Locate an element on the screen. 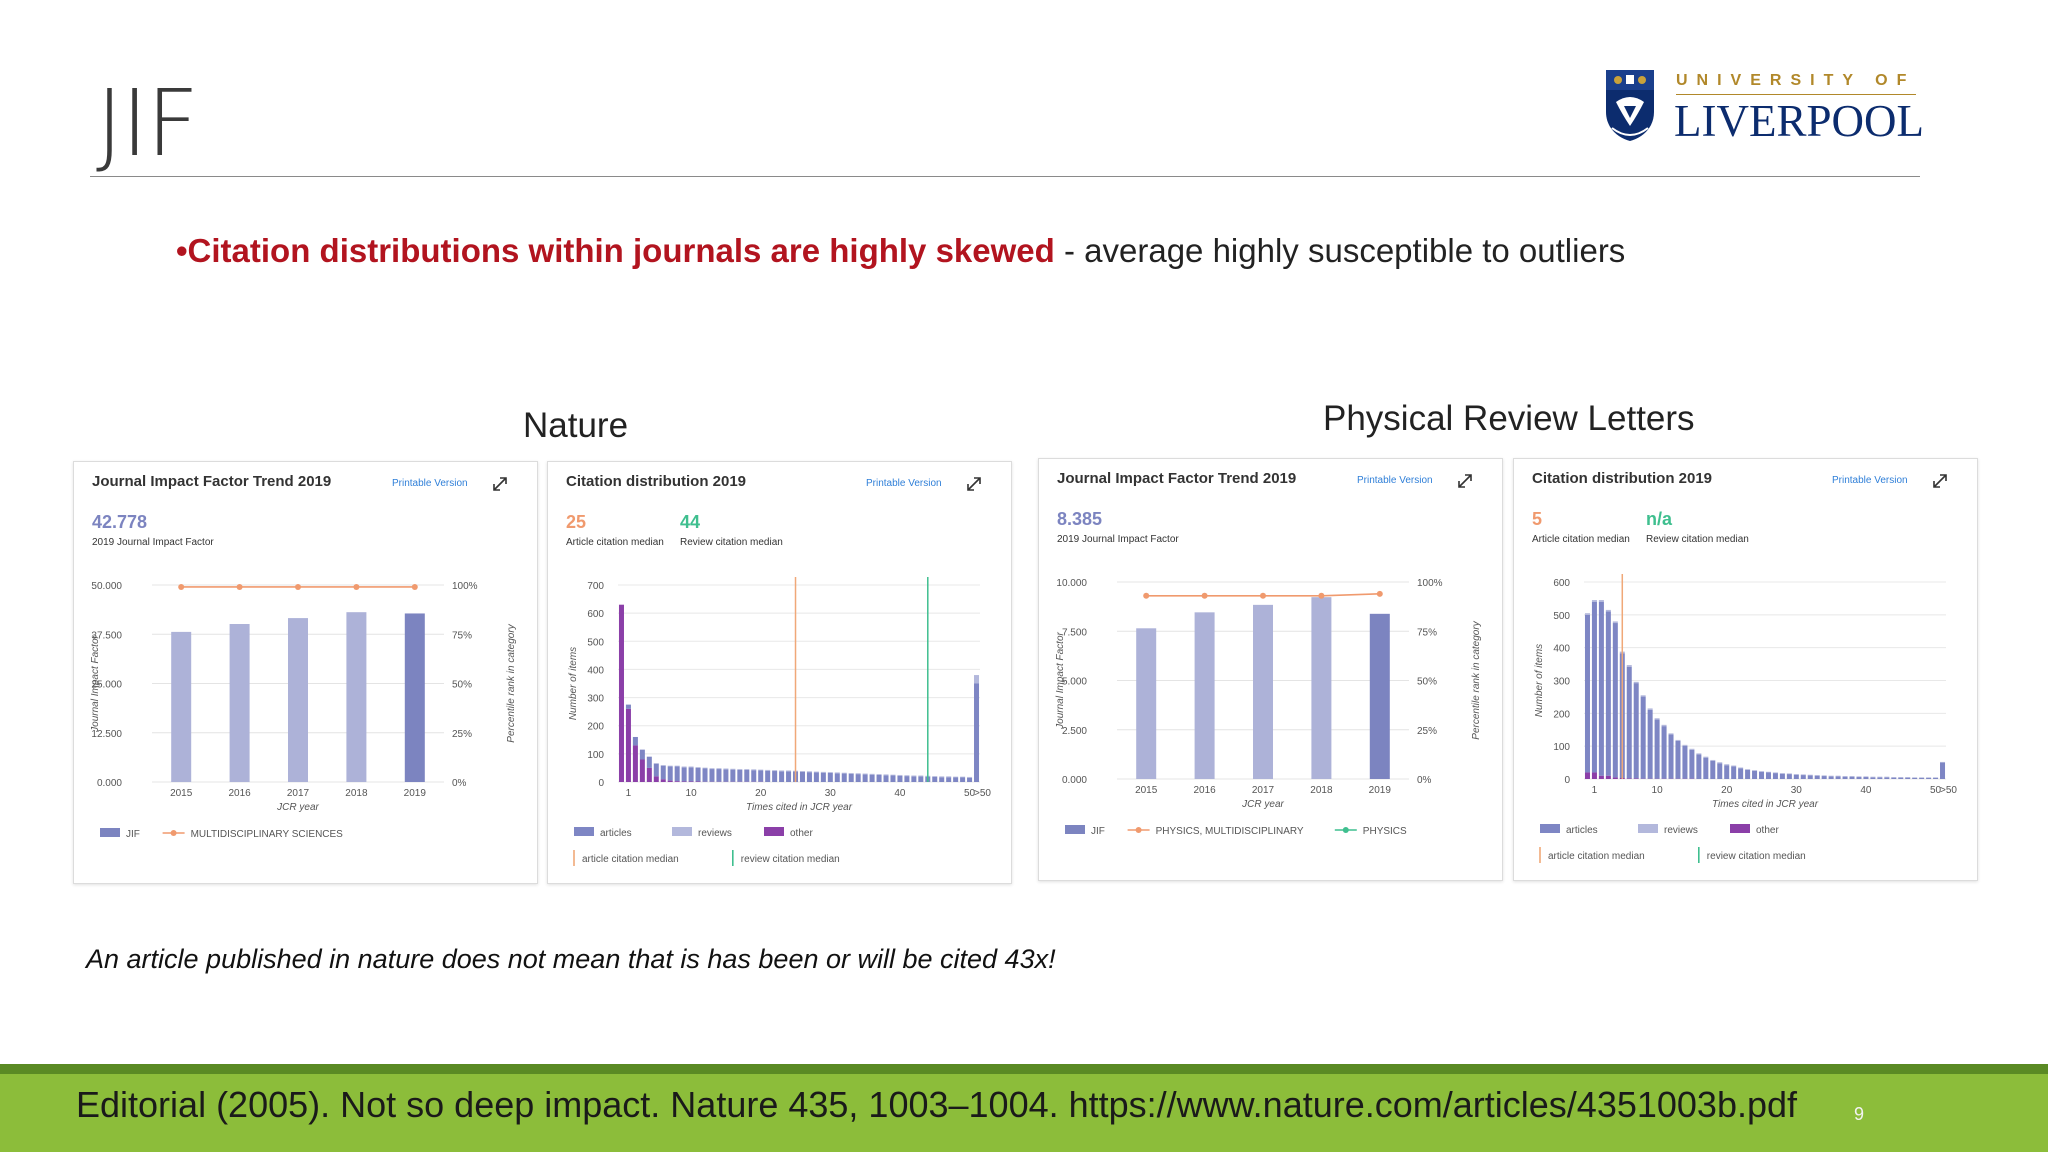 Image resolution: width=2048 pixels, height=1152 pixels. y-tick-label: 200 is located at coordinates (1561, 714).